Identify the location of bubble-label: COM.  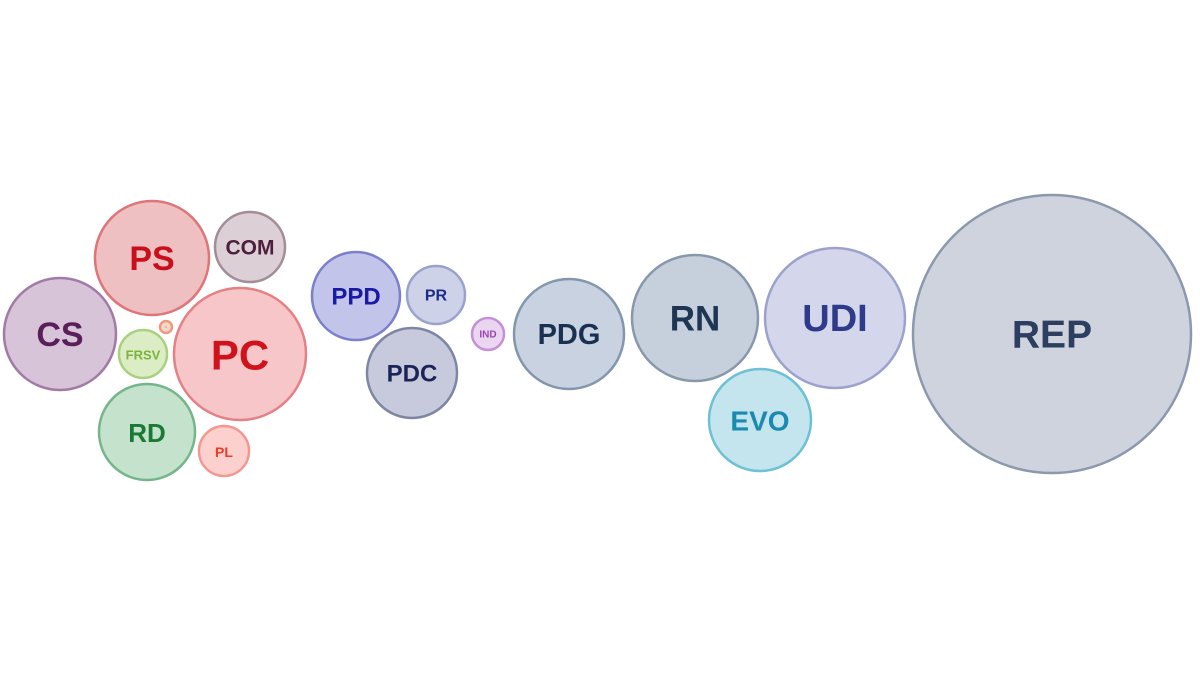
(250, 248).